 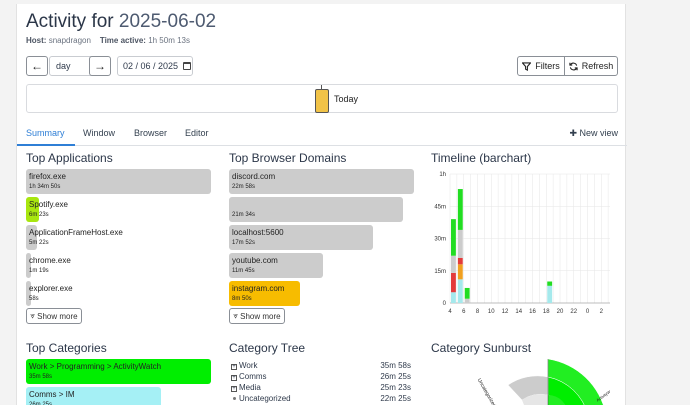 I want to click on app-duration: 1m 19s, so click(x=39, y=271).